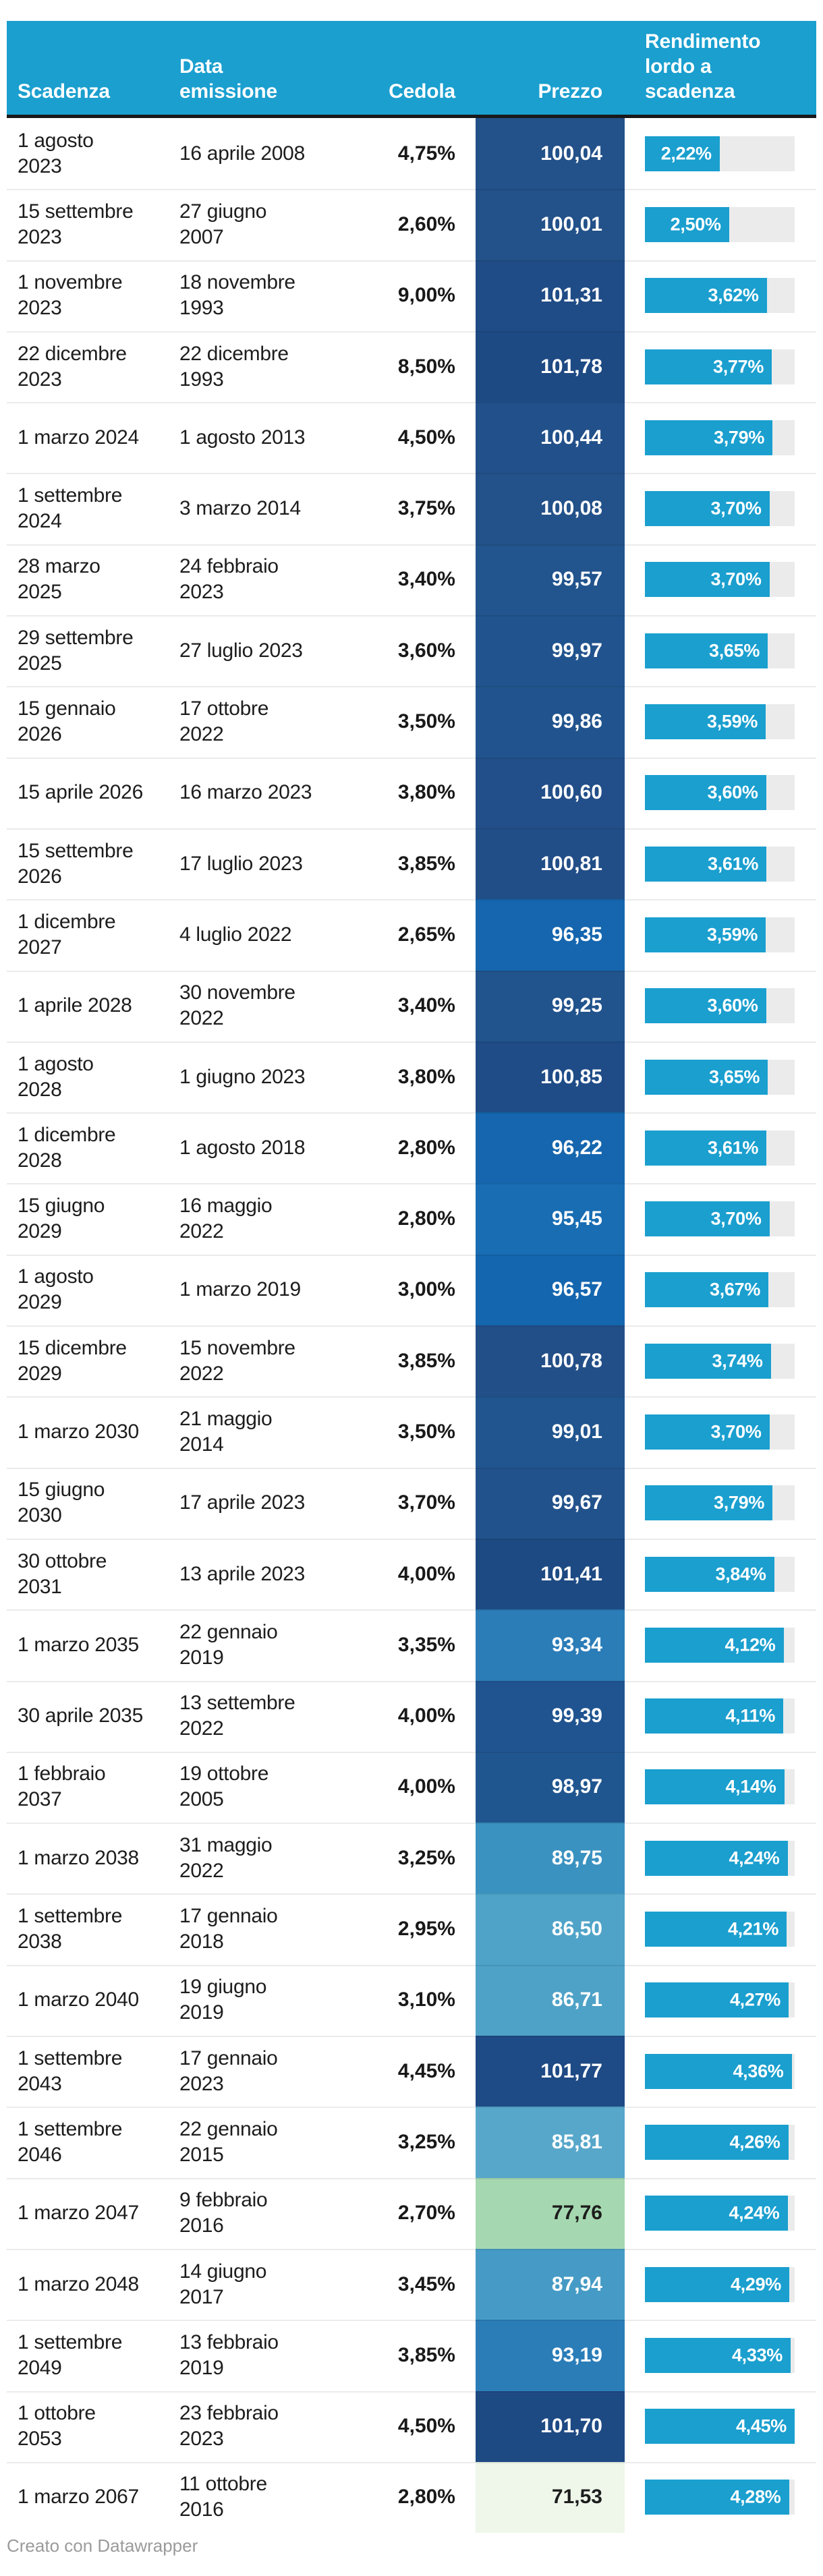 This screenshot has height=2576, width=823. I want to click on price-cell: 100,04, so click(551, 154).